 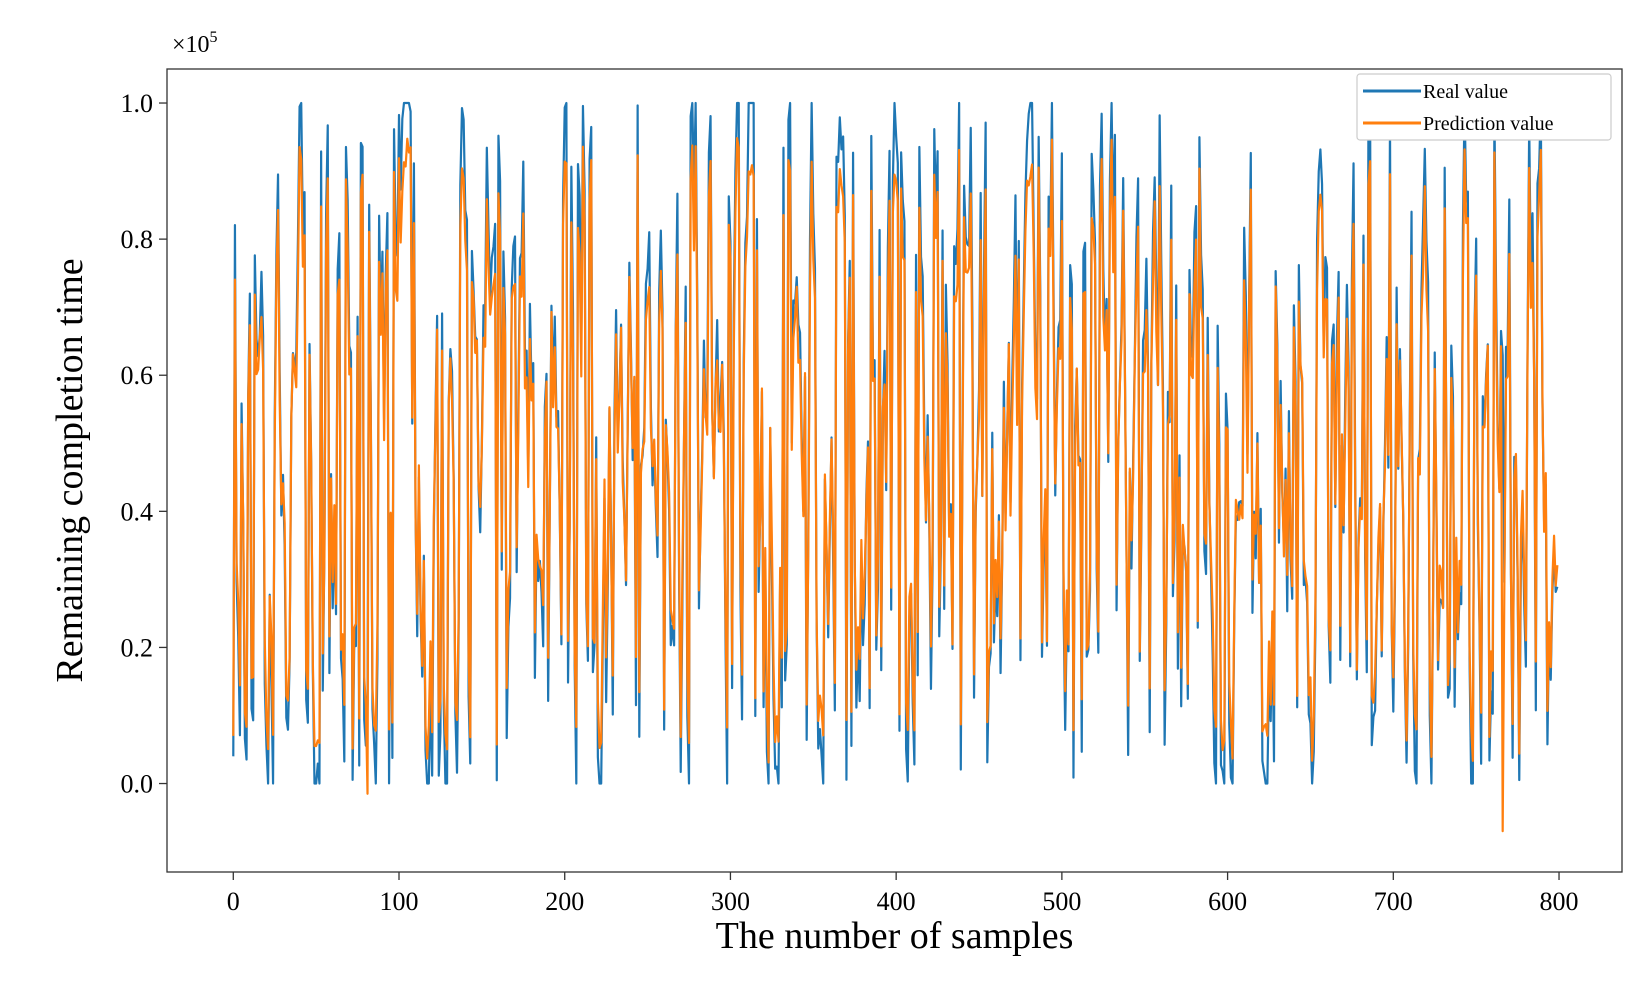 I want to click on x-tick-label: 700, so click(x=1393, y=901).